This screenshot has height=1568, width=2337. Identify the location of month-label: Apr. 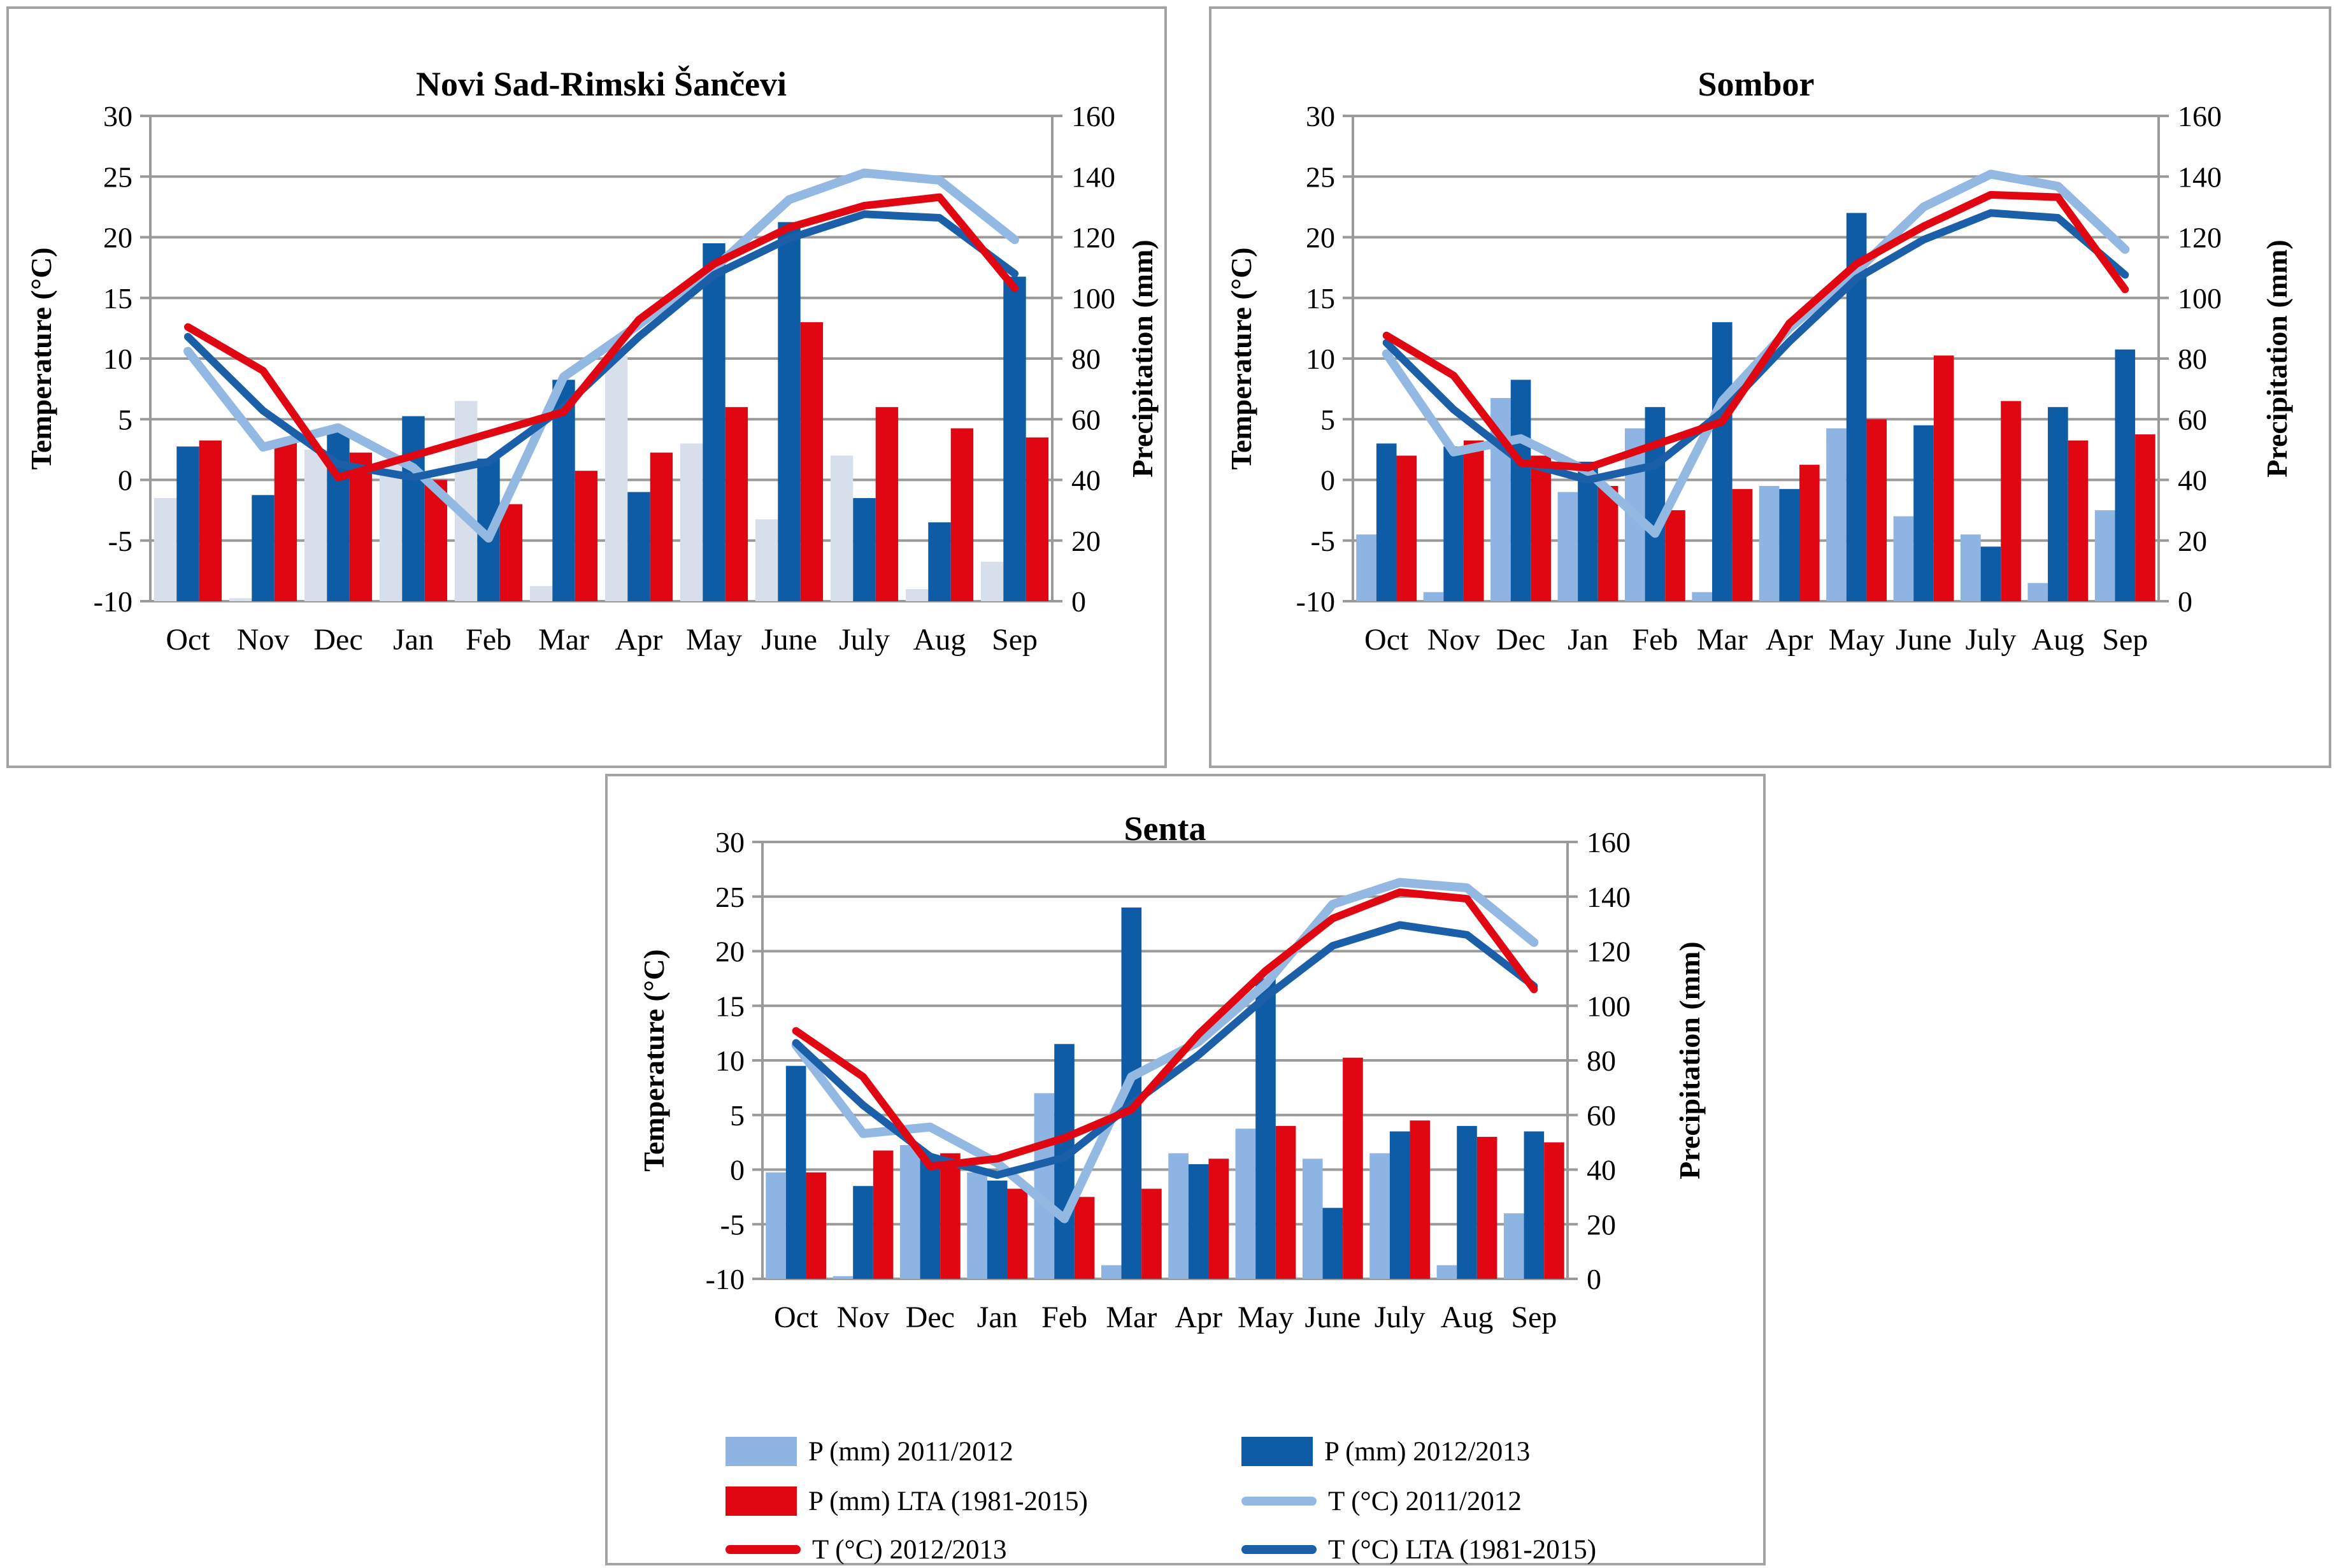
(1198, 1318).